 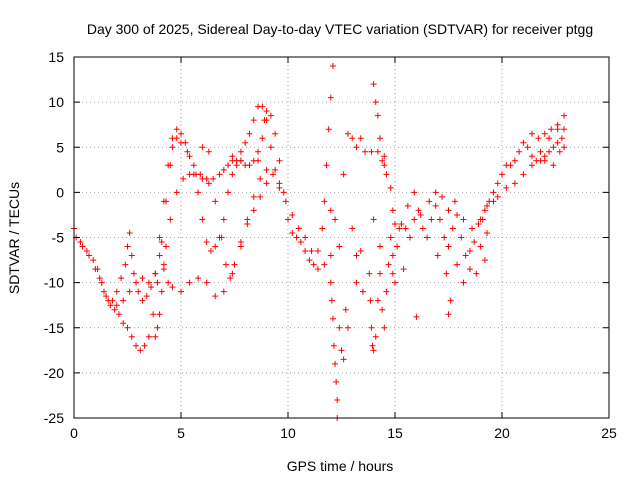 What do you see at coordinates (60, 192) in the screenshot?
I see `y-tick-label: 0` at bounding box center [60, 192].